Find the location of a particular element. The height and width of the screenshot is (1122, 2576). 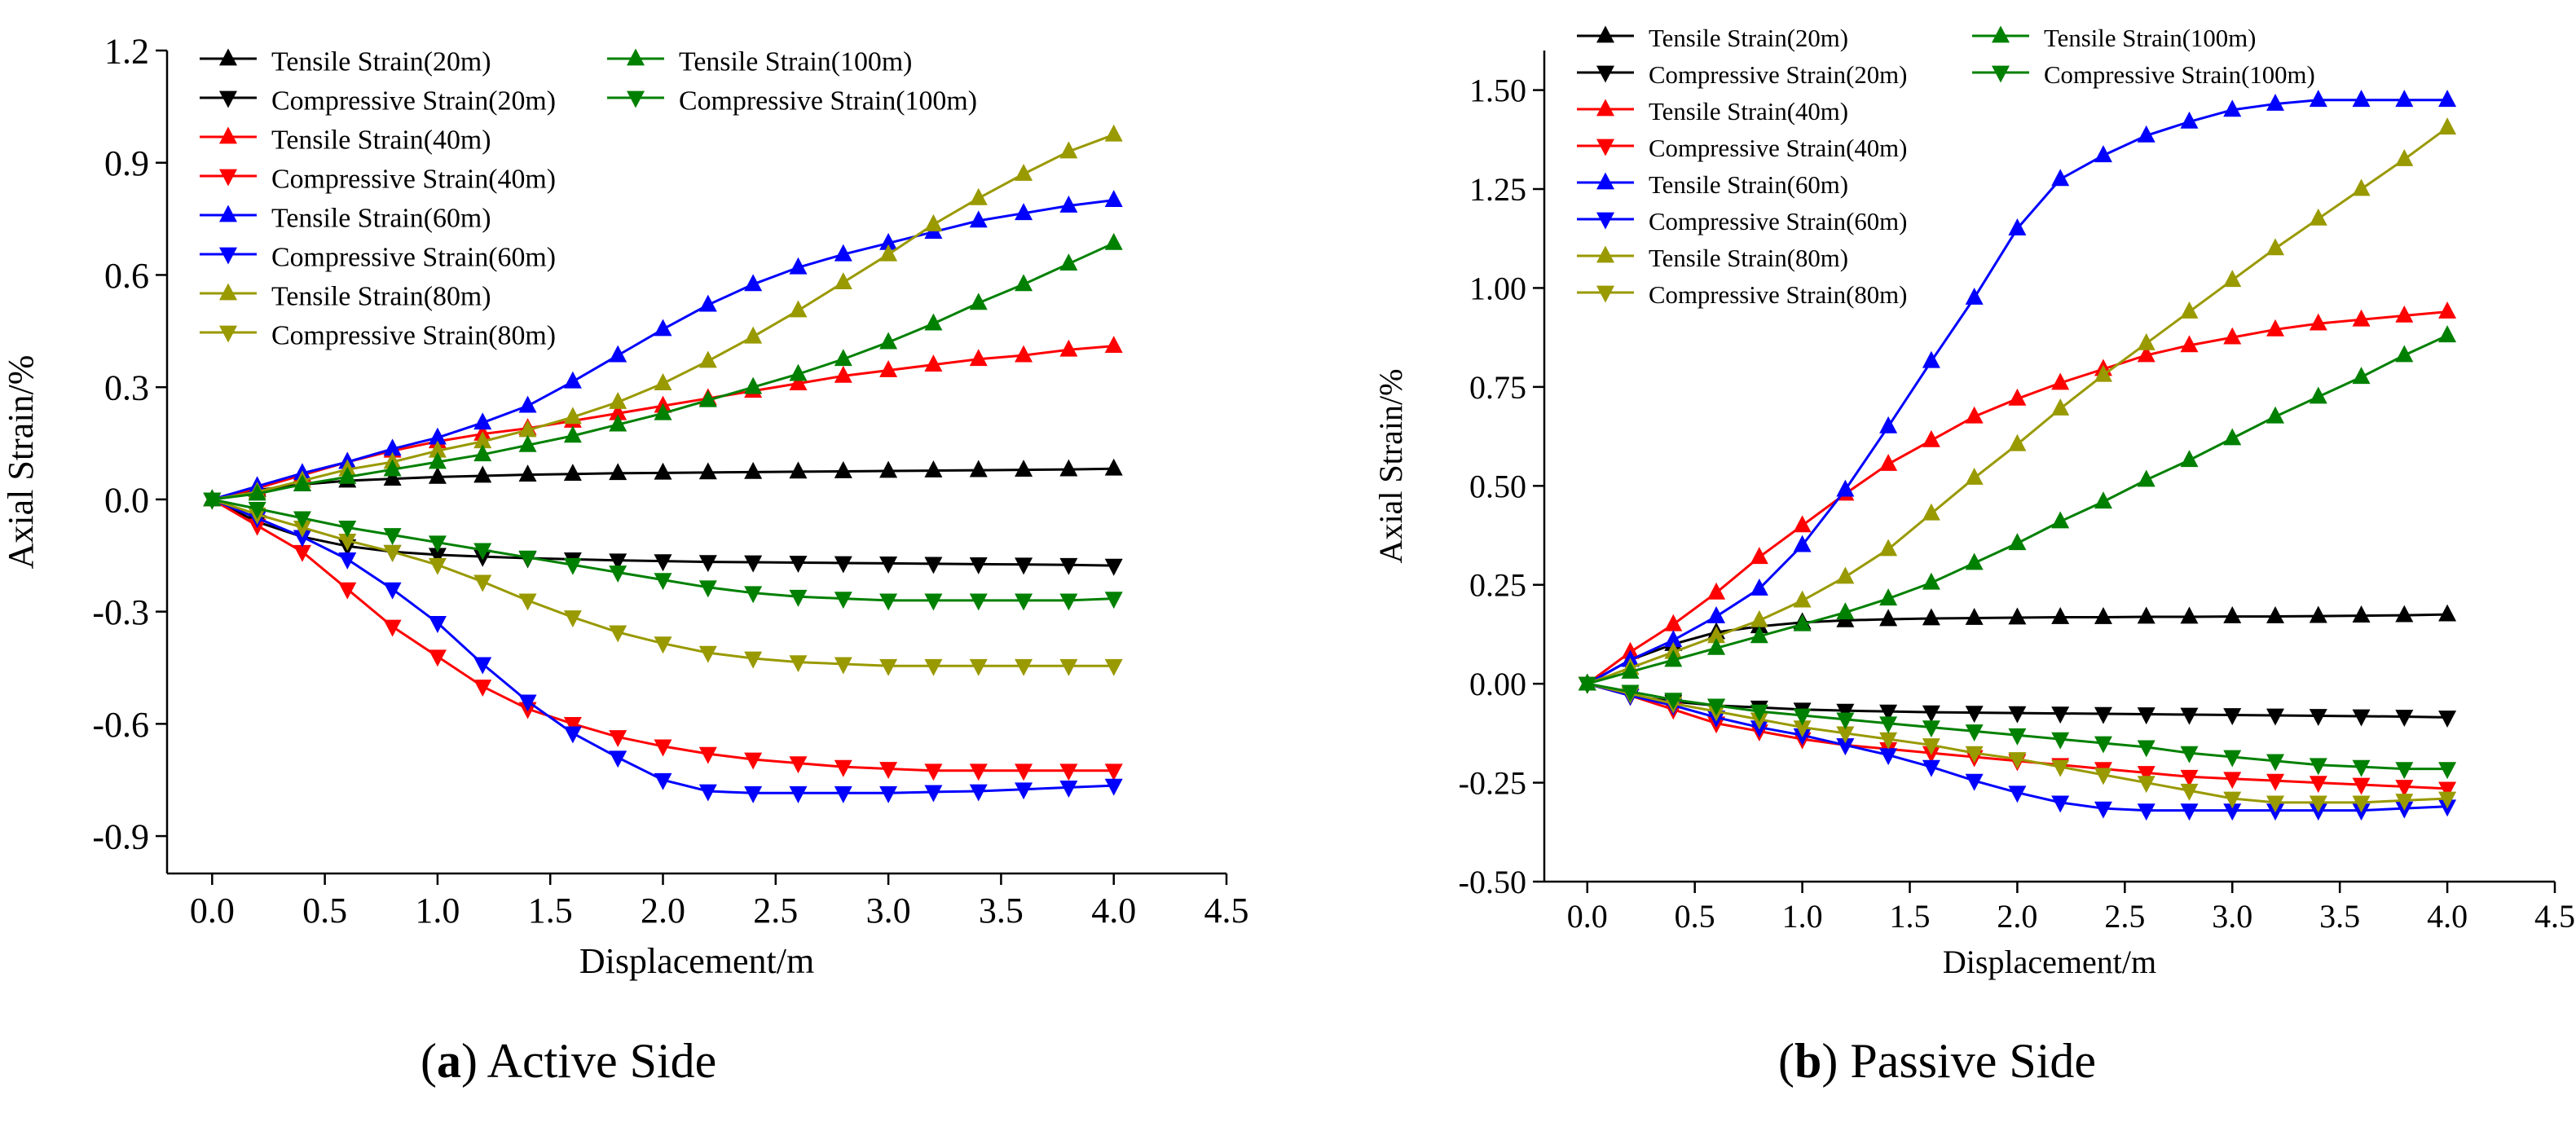

y-tick-label: -0.25 is located at coordinates (1492, 783).